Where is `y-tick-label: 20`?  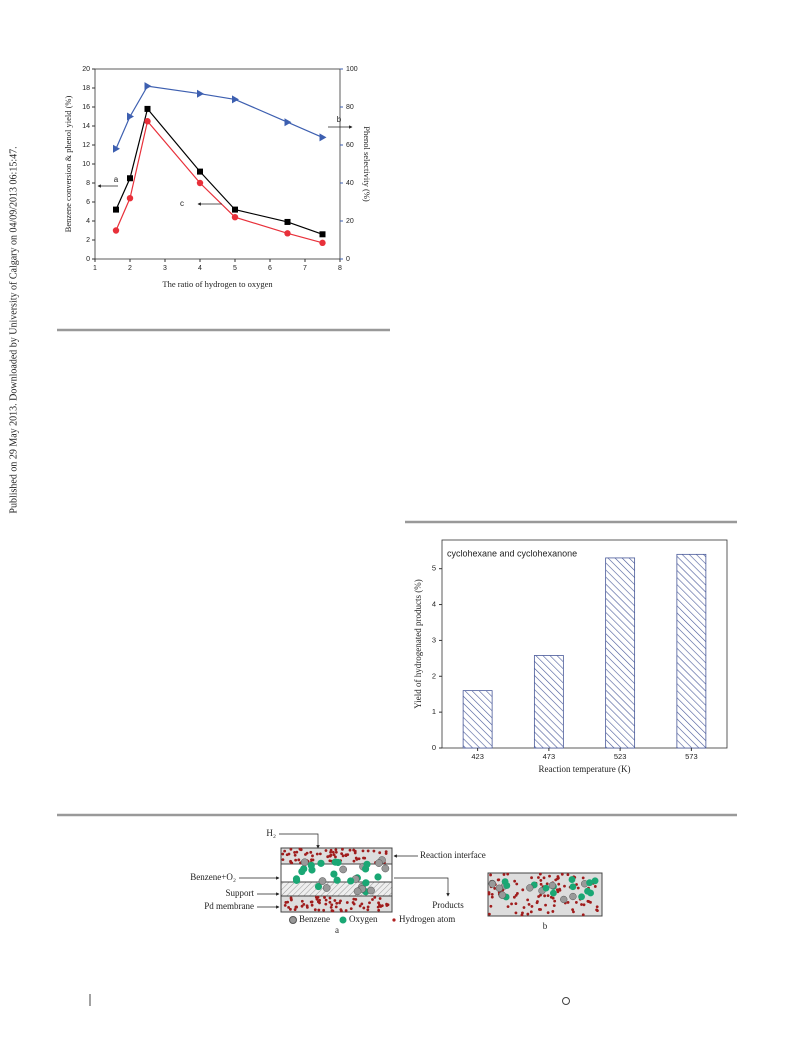
y-tick-label: 20 is located at coordinates (86, 69).